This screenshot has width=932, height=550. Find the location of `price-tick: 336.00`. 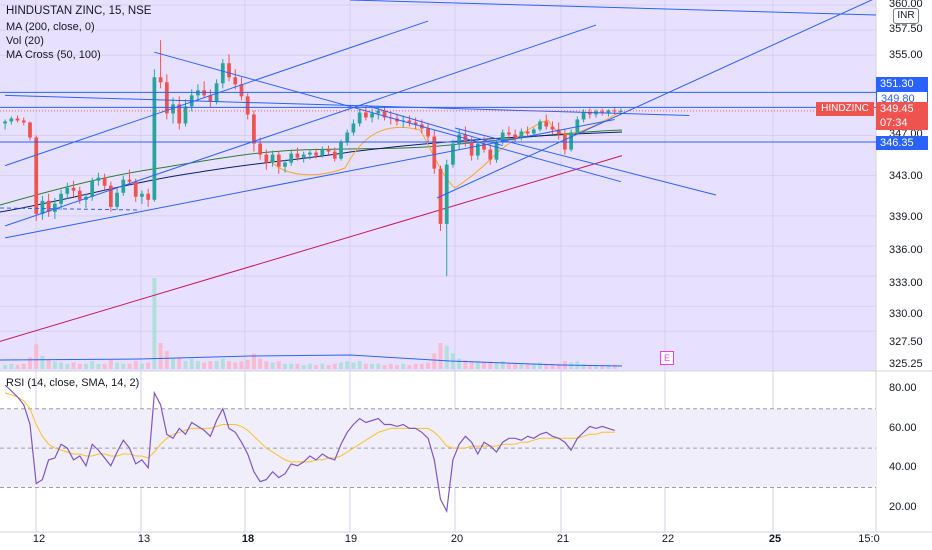

price-tick: 336.00 is located at coordinates (906, 250).